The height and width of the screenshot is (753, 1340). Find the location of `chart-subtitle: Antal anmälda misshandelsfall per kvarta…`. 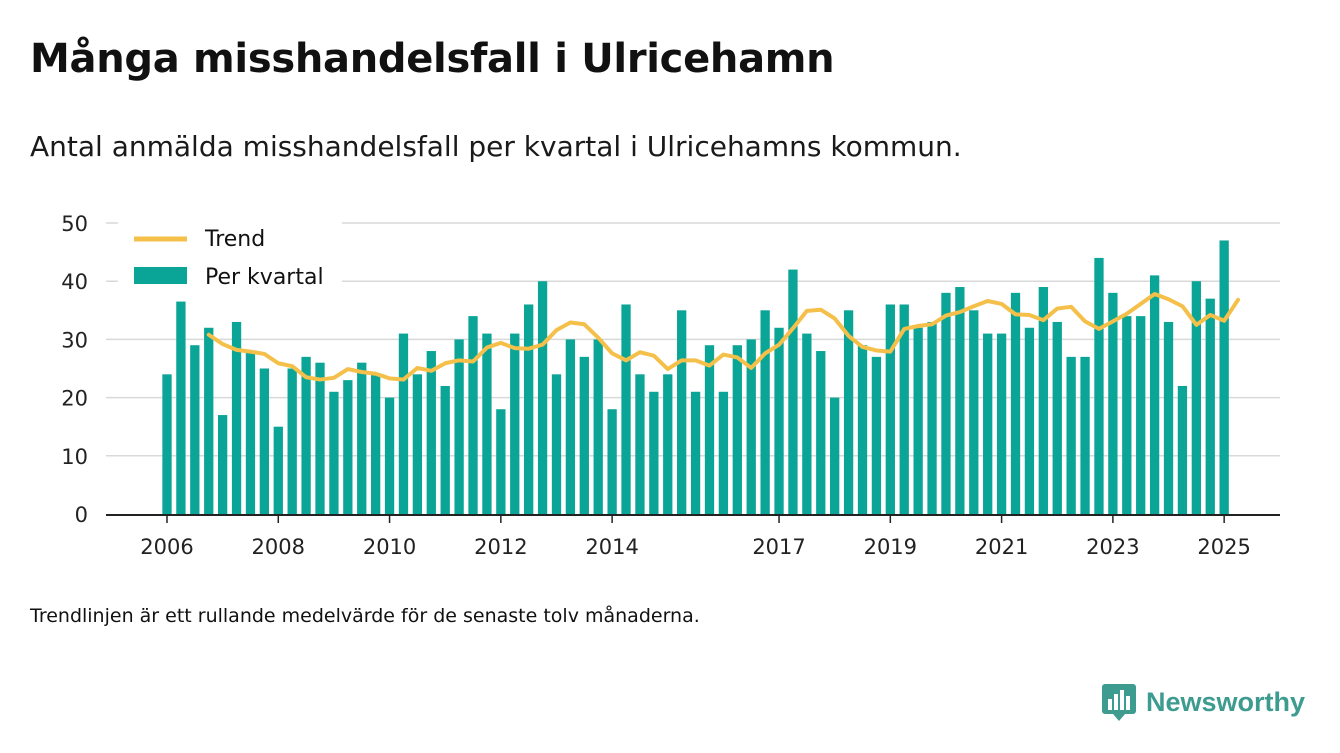

chart-subtitle: Antal anmälda misshandelsfall per kvarta… is located at coordinates (496, 146).